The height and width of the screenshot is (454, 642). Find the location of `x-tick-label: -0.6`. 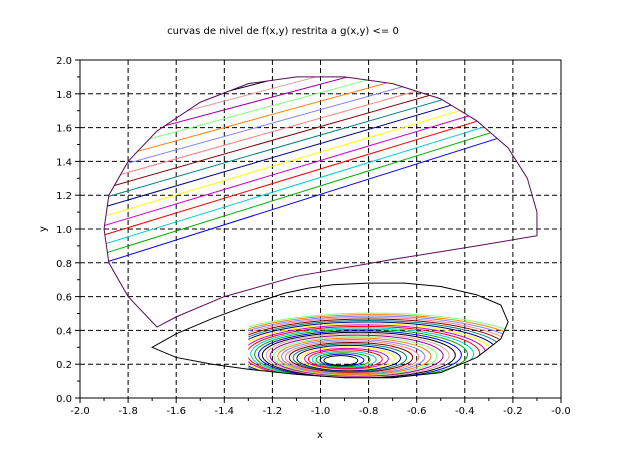

x-tick-label: -0.6 is located at coordinates (417, 411).